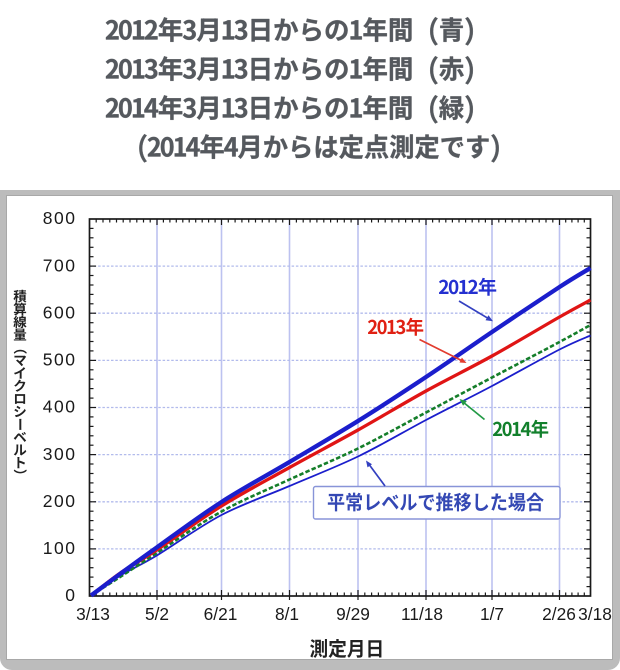 The image size is (620, 670). I want to click on svg-text: 3/13, so click(93, 614).